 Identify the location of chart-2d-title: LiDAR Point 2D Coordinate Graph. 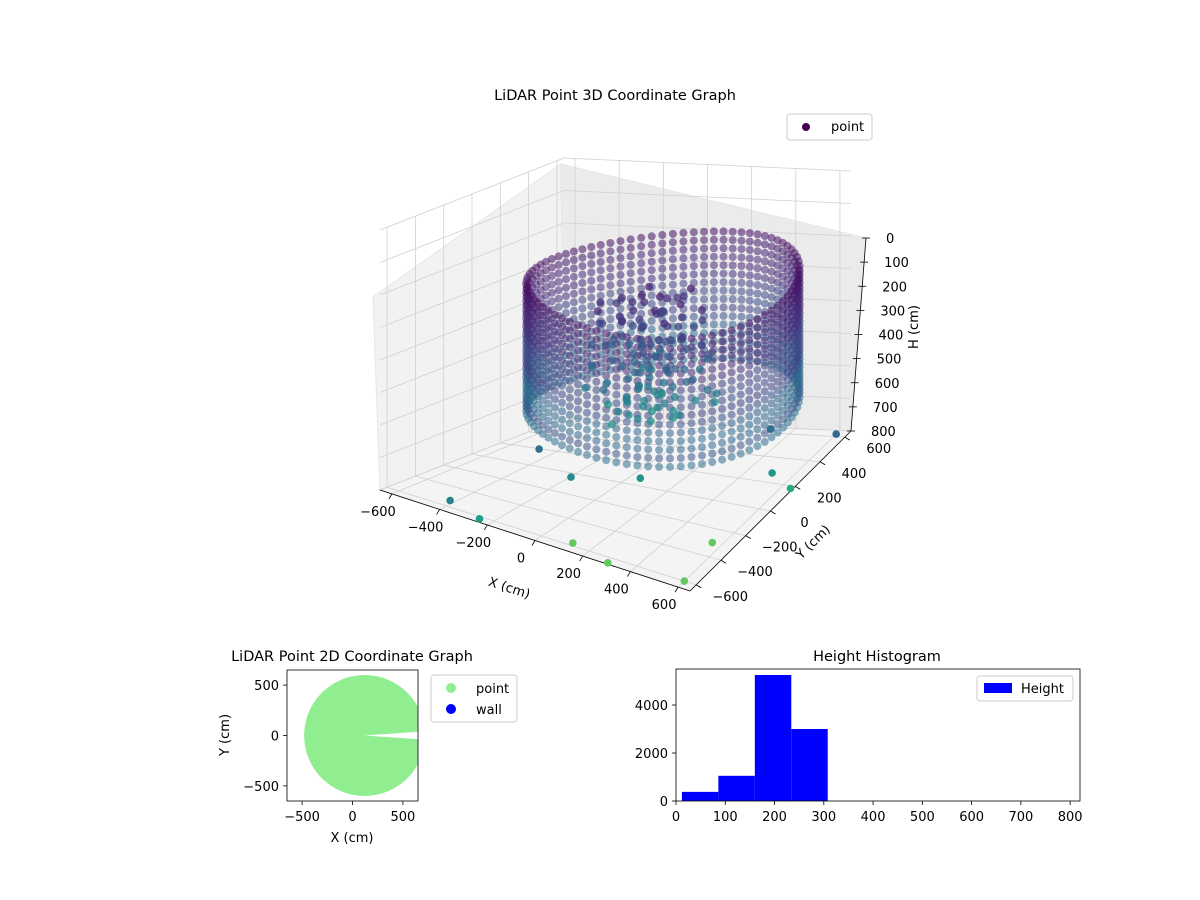
(352, 657).